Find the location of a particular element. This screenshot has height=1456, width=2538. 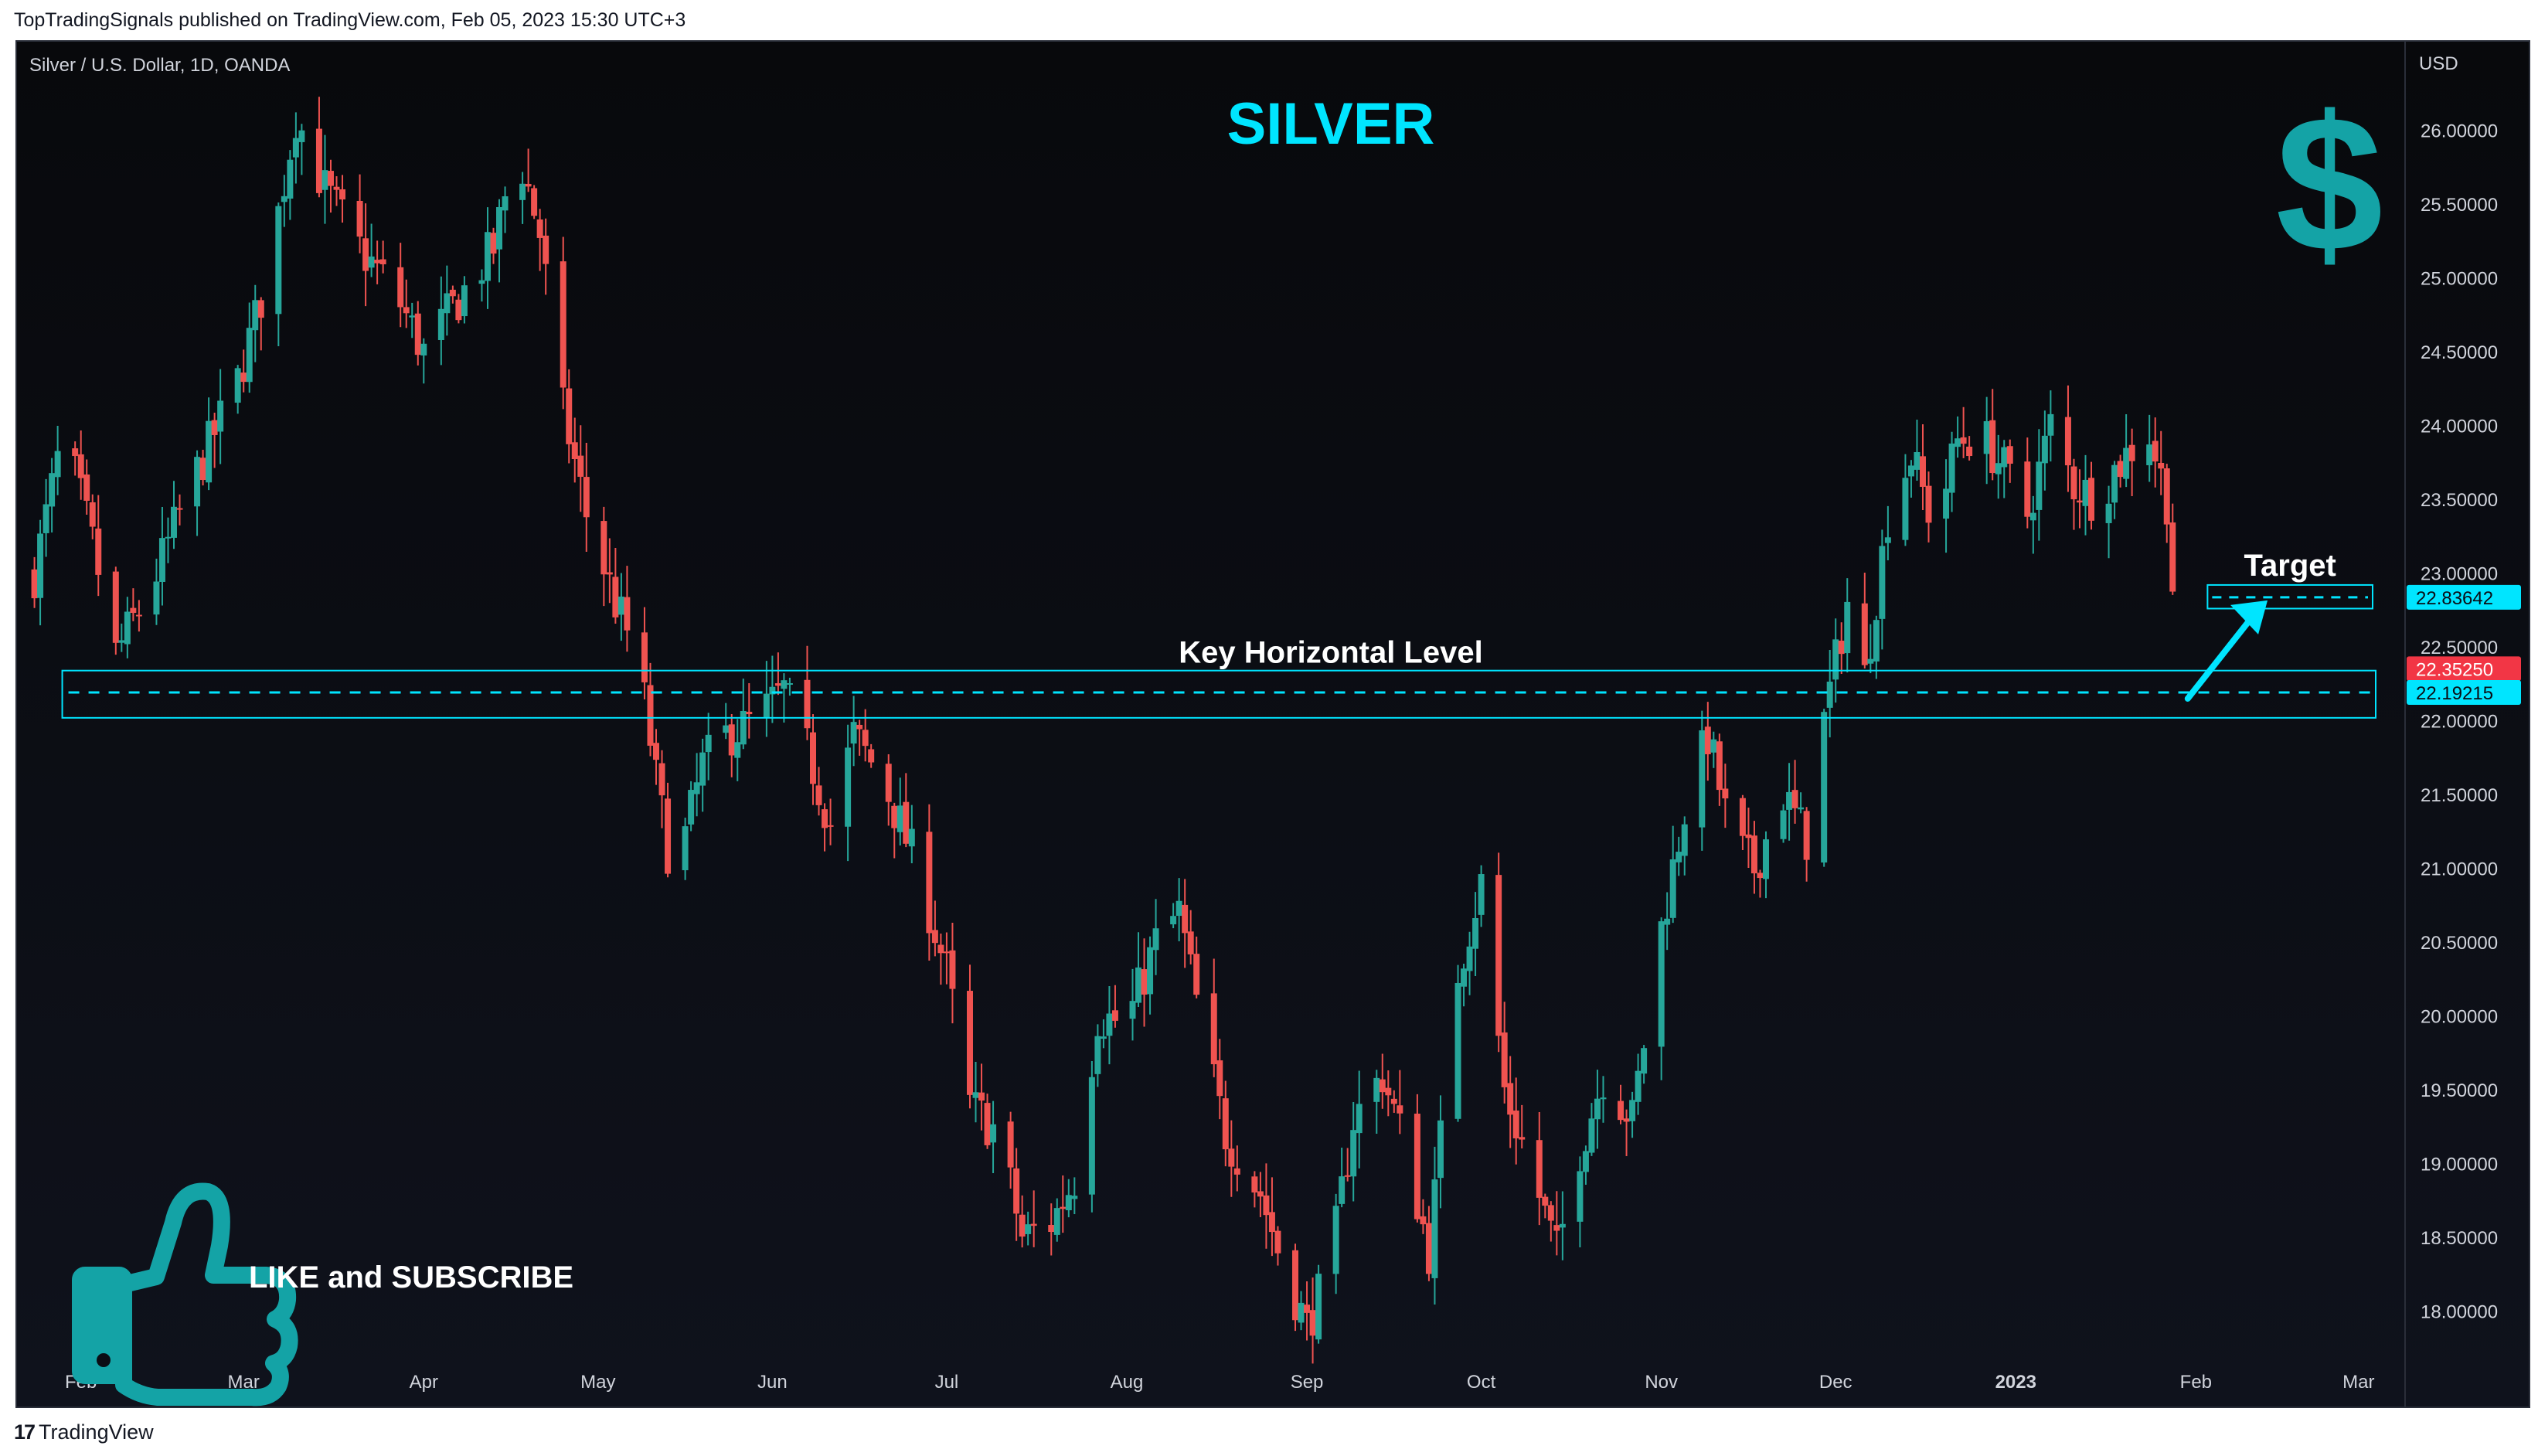

price-badge-bg is located at coordinates (2464, 669).